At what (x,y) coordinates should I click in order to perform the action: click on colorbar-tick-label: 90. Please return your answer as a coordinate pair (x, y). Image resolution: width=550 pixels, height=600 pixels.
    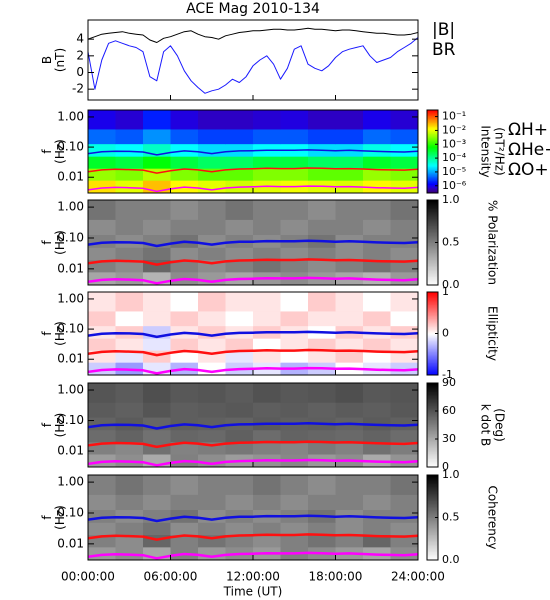
    Looking at the image, I should click on (449, 382).